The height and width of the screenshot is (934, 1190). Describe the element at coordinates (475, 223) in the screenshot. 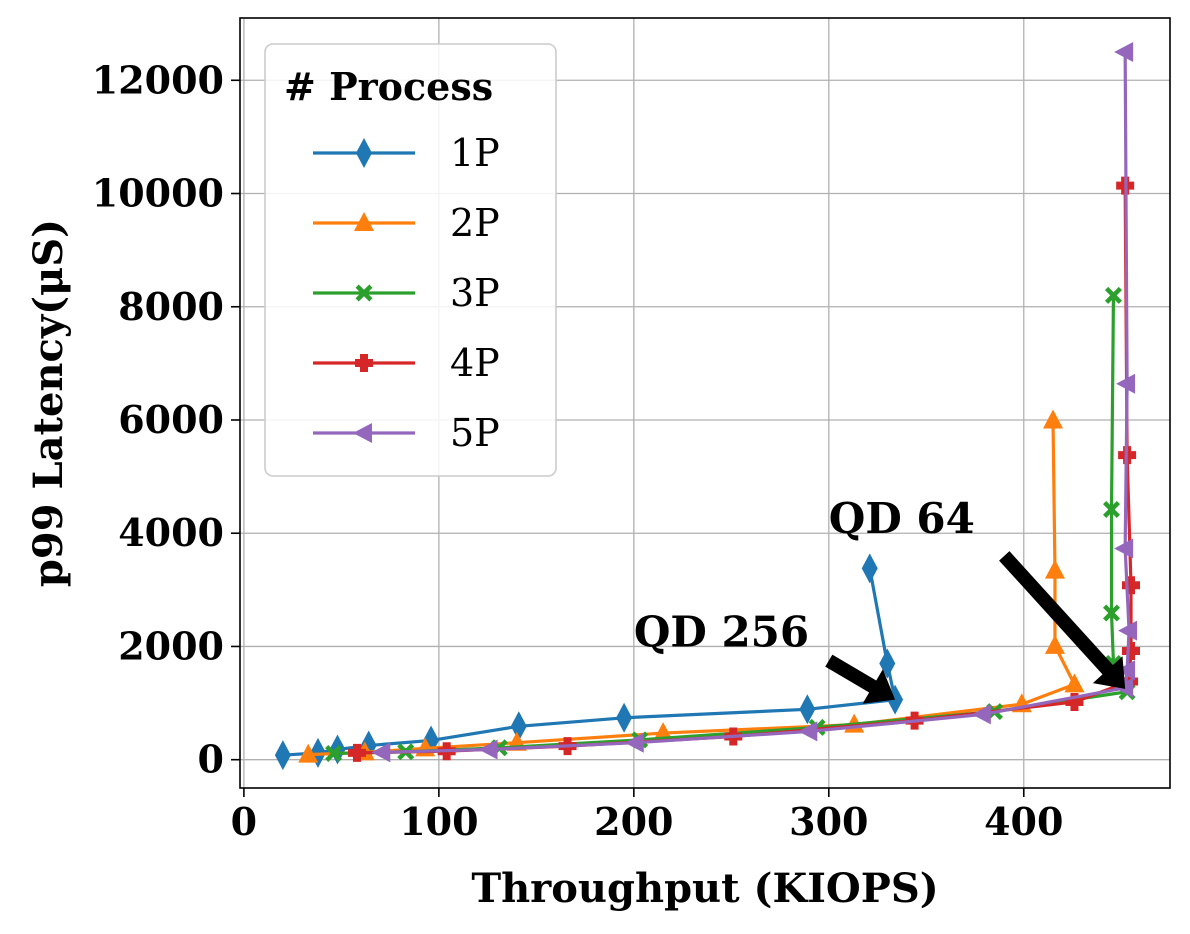

I see `legend-label: 2P` at that location.